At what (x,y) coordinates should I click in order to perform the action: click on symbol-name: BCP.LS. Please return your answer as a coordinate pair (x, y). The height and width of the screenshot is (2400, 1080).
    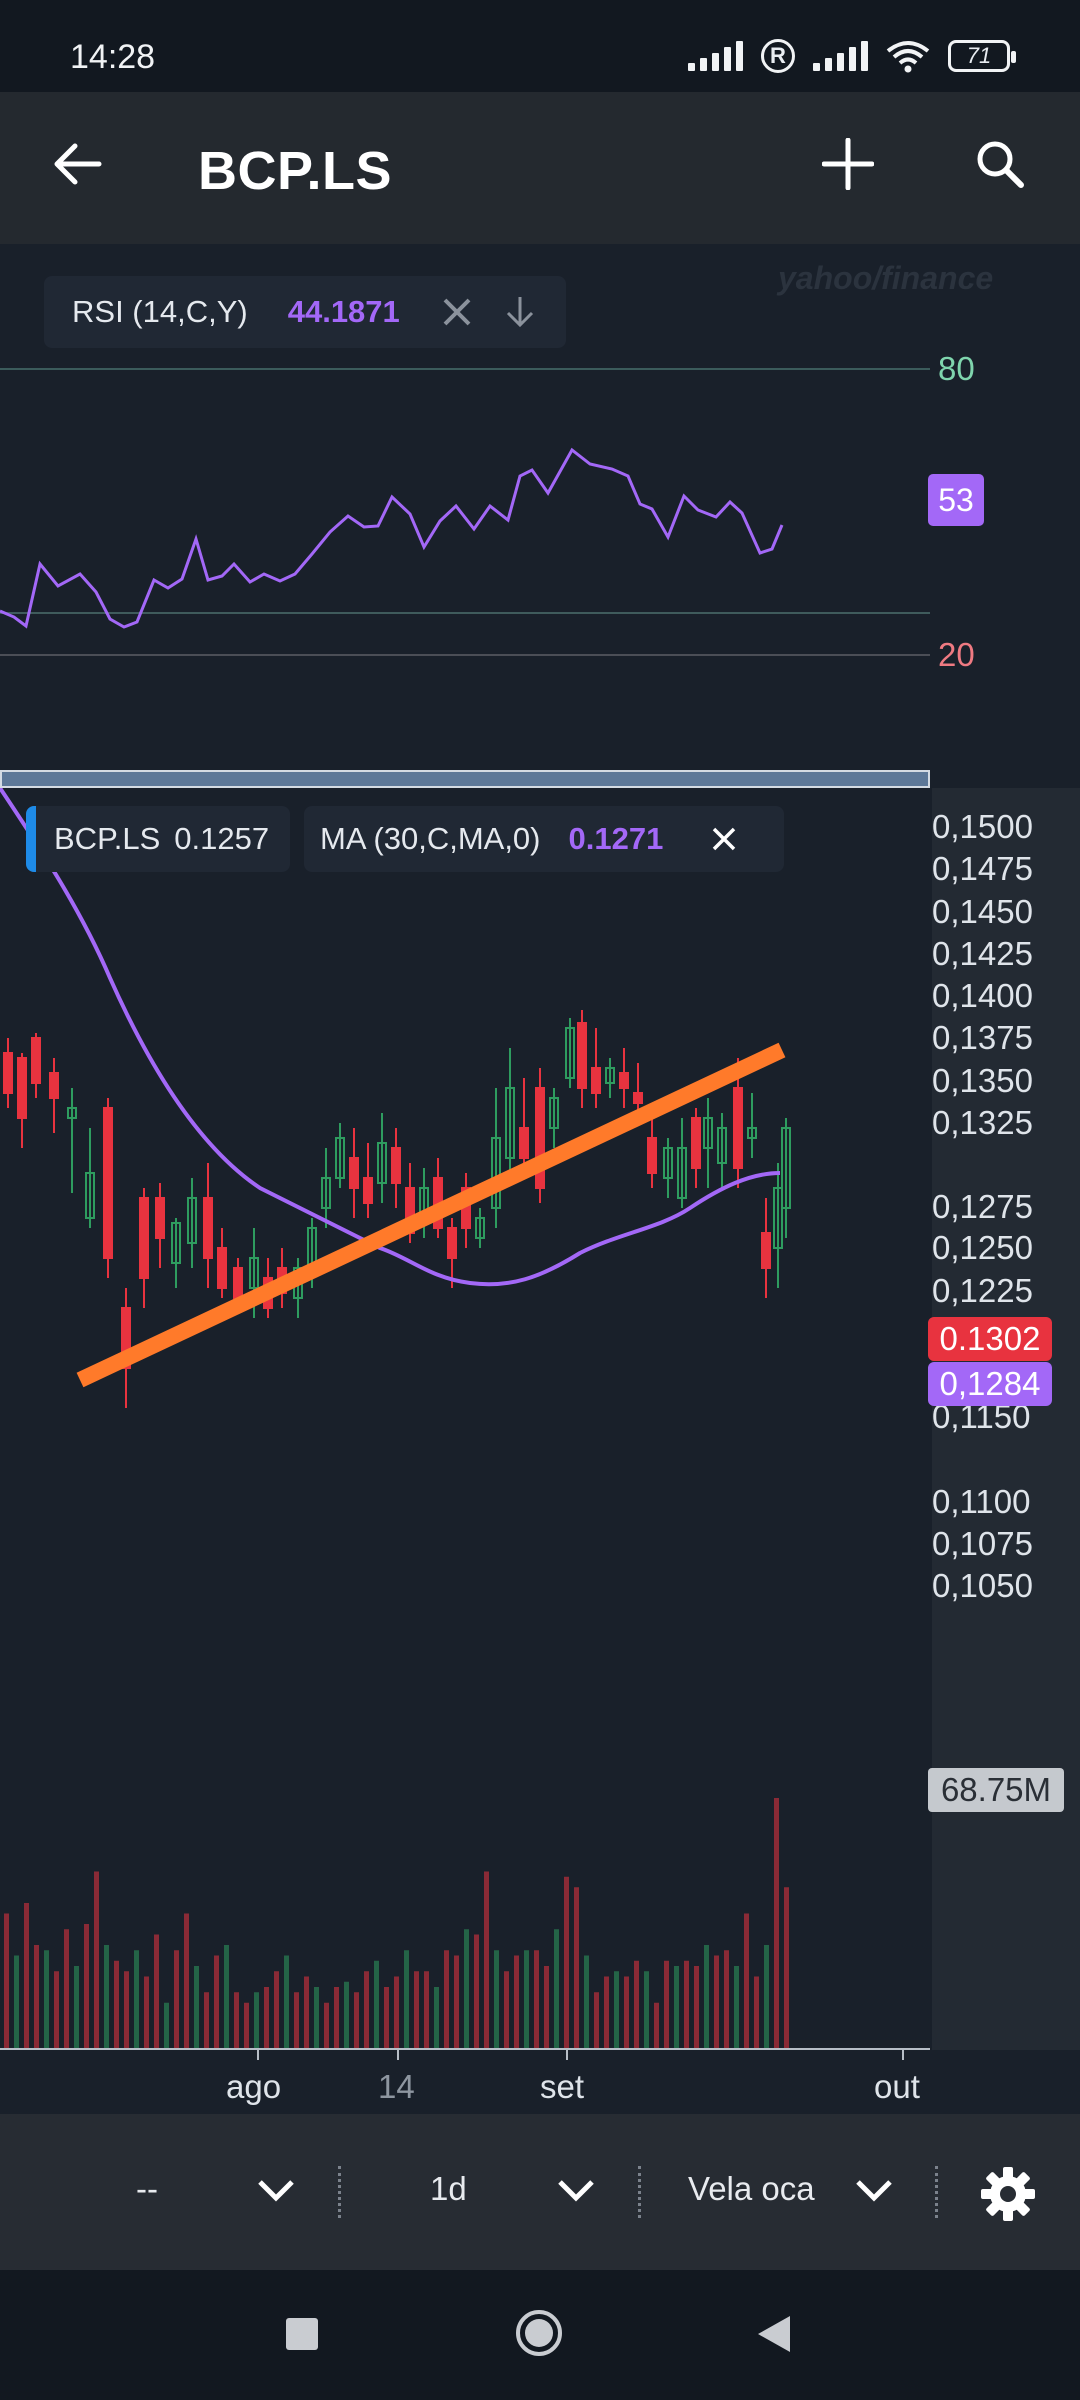
    Looking at the image, I should click on (107, 838).